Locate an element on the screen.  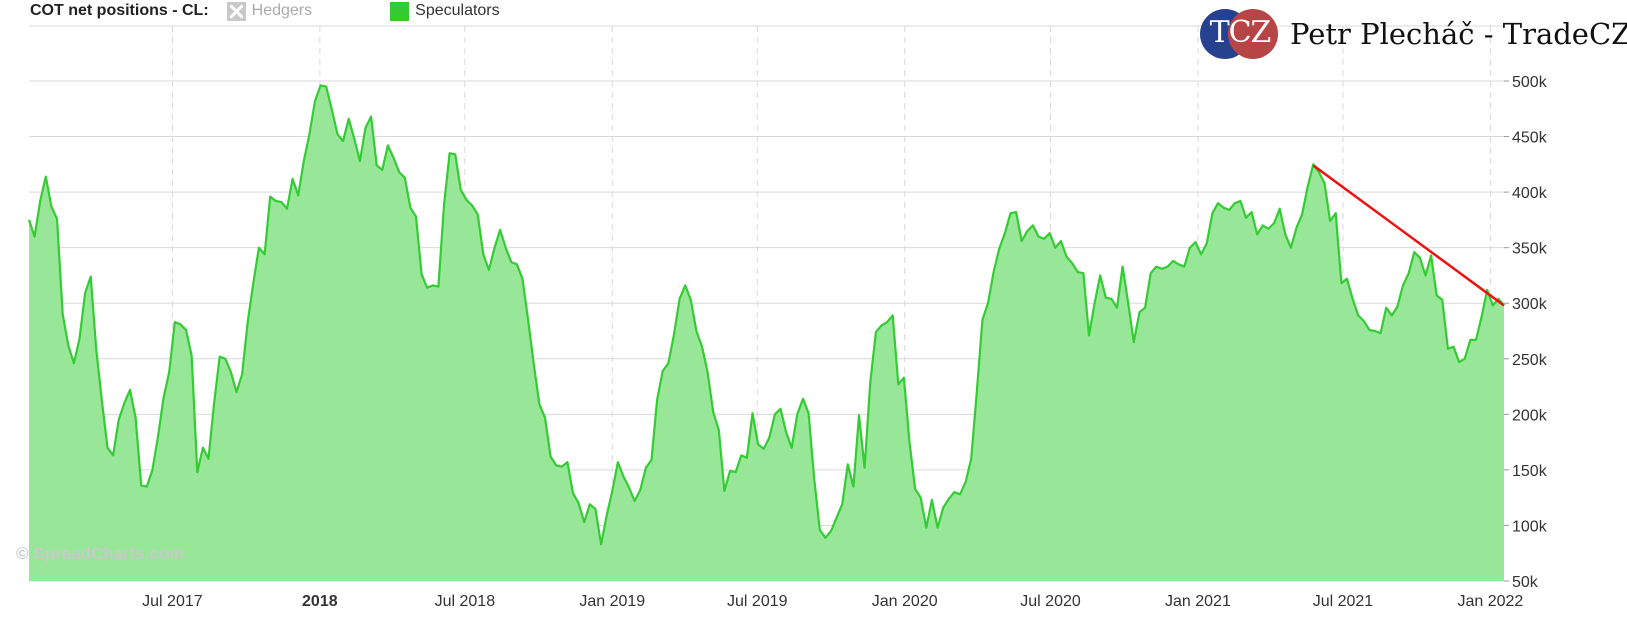
logo-text: TCZ is located at coordinates (1240, 32).